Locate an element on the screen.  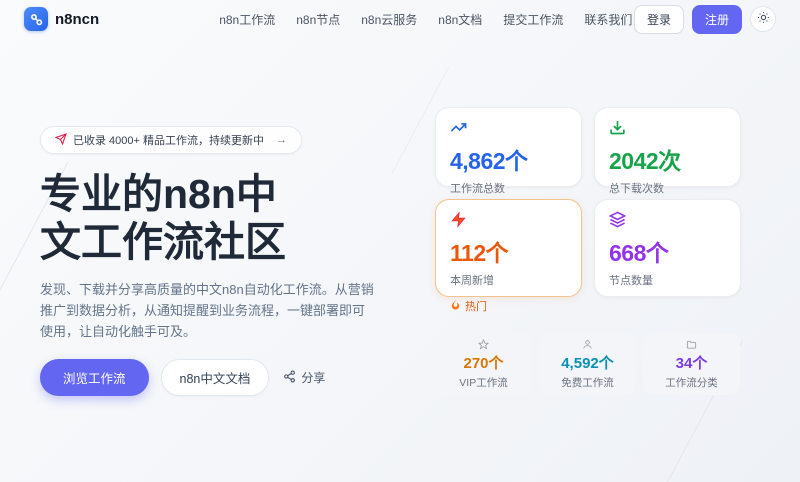
stat-label: 节点数量 is located at coordinates (631, 281).